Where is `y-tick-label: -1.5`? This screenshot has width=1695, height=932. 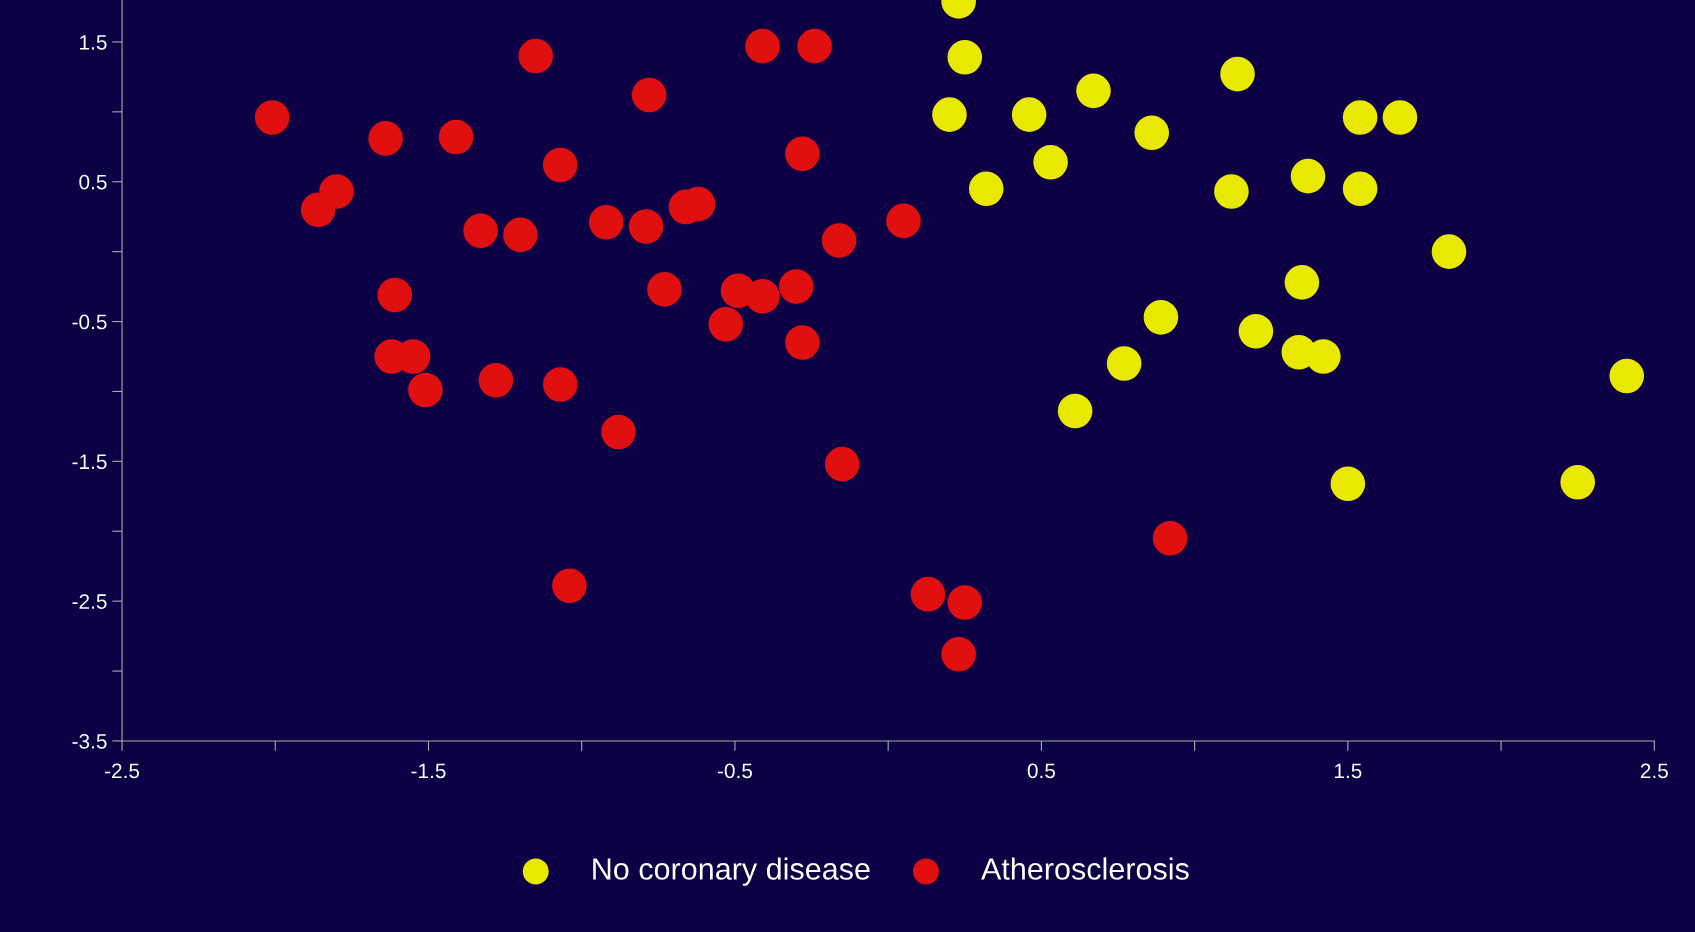 y-tick-label: -1.5 is located at coordinates (89, 462).